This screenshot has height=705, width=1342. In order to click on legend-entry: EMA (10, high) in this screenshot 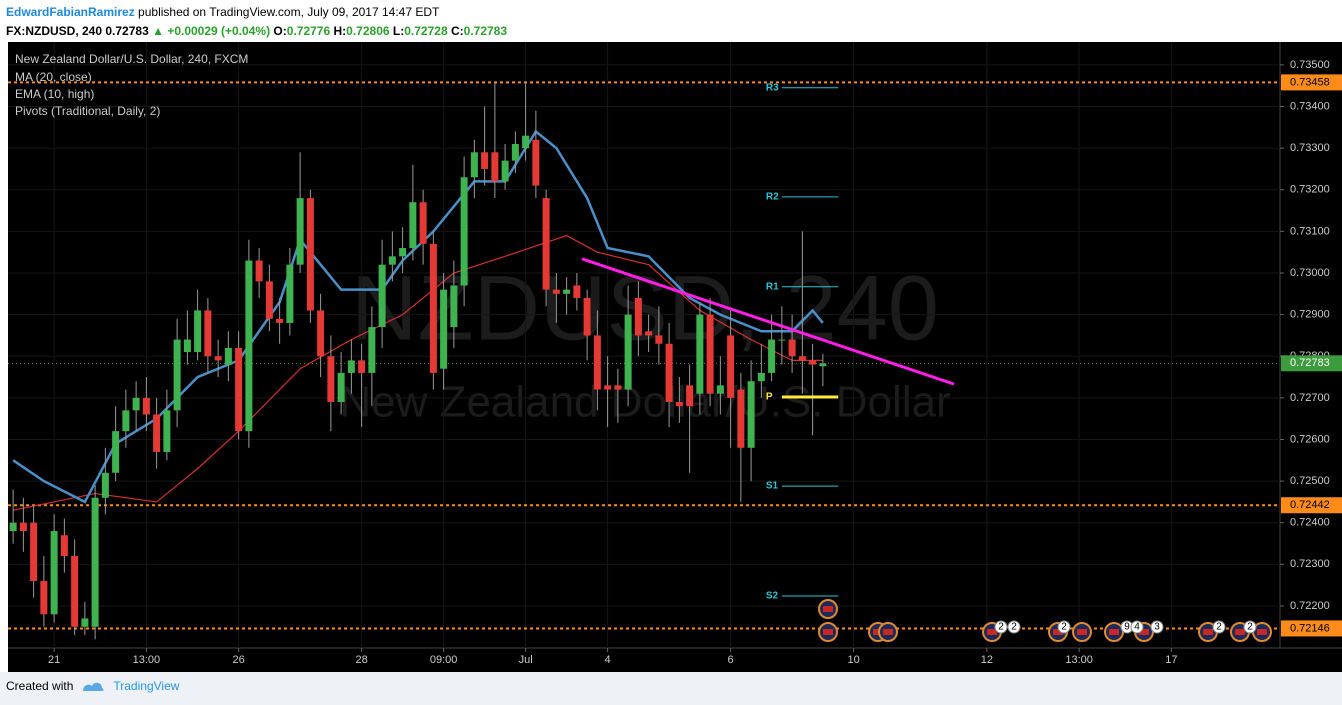, I will do `click(54, 94)`.